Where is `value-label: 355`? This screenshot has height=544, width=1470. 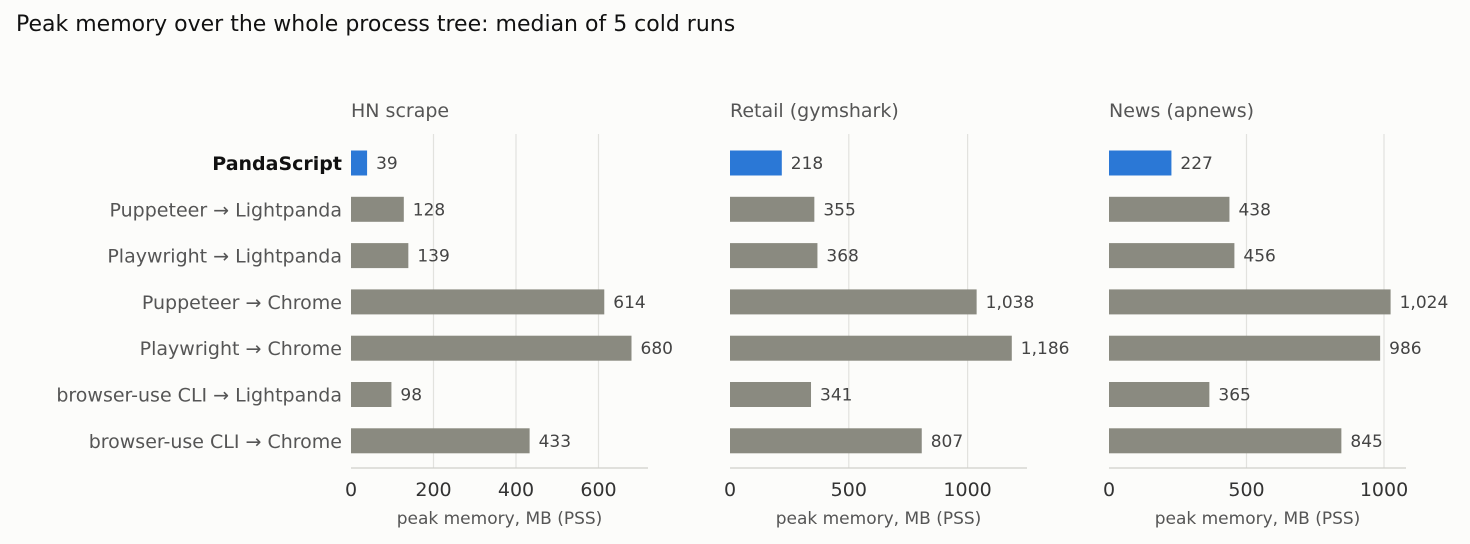 value-label: 355 is located at coordinates (839, 210).